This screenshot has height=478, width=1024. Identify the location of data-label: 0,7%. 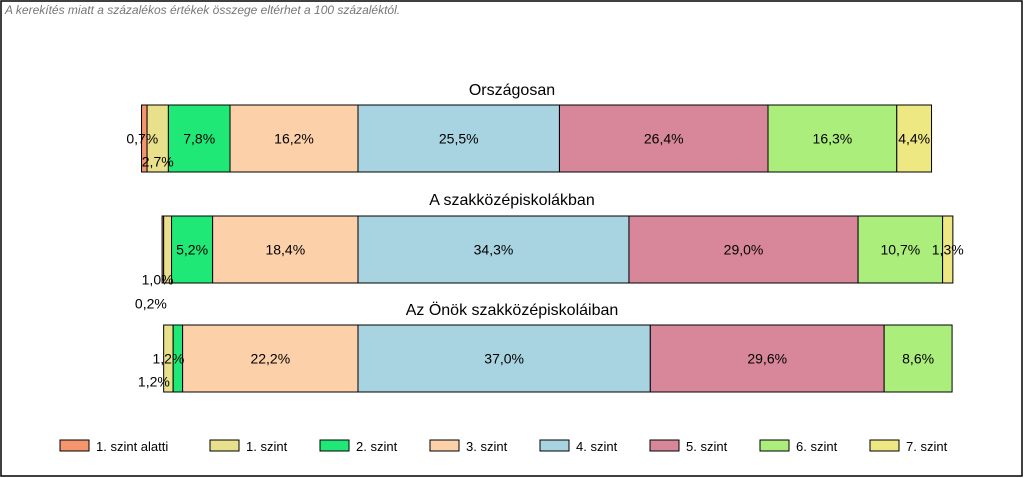
(142, 139).